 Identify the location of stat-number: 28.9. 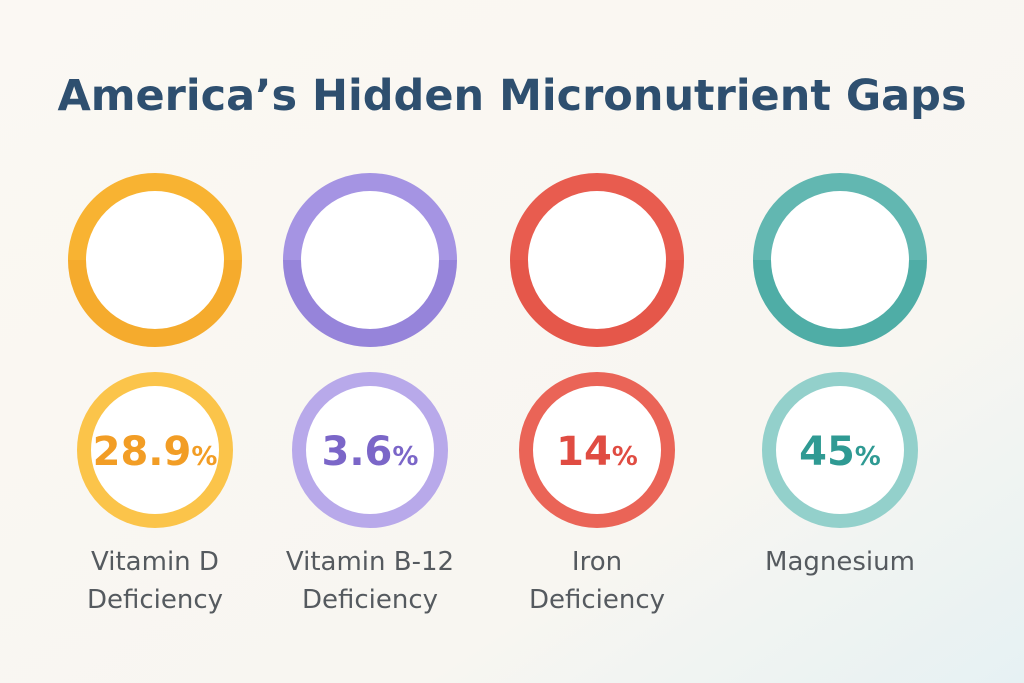
(142, 452).